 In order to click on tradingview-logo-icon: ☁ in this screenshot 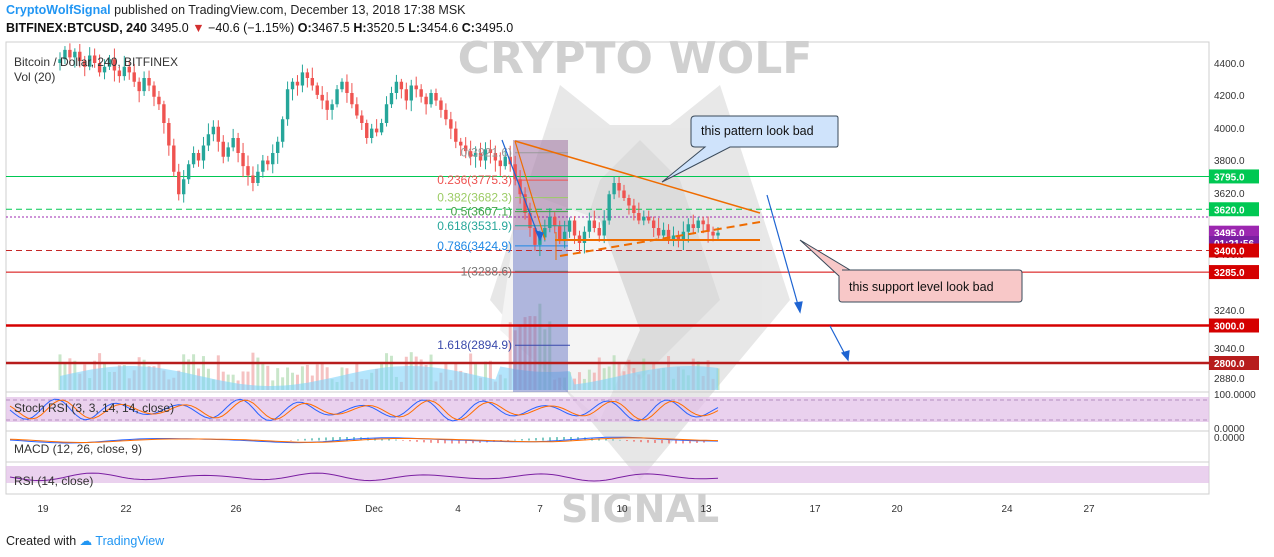, I will do `click(86, 541)`.